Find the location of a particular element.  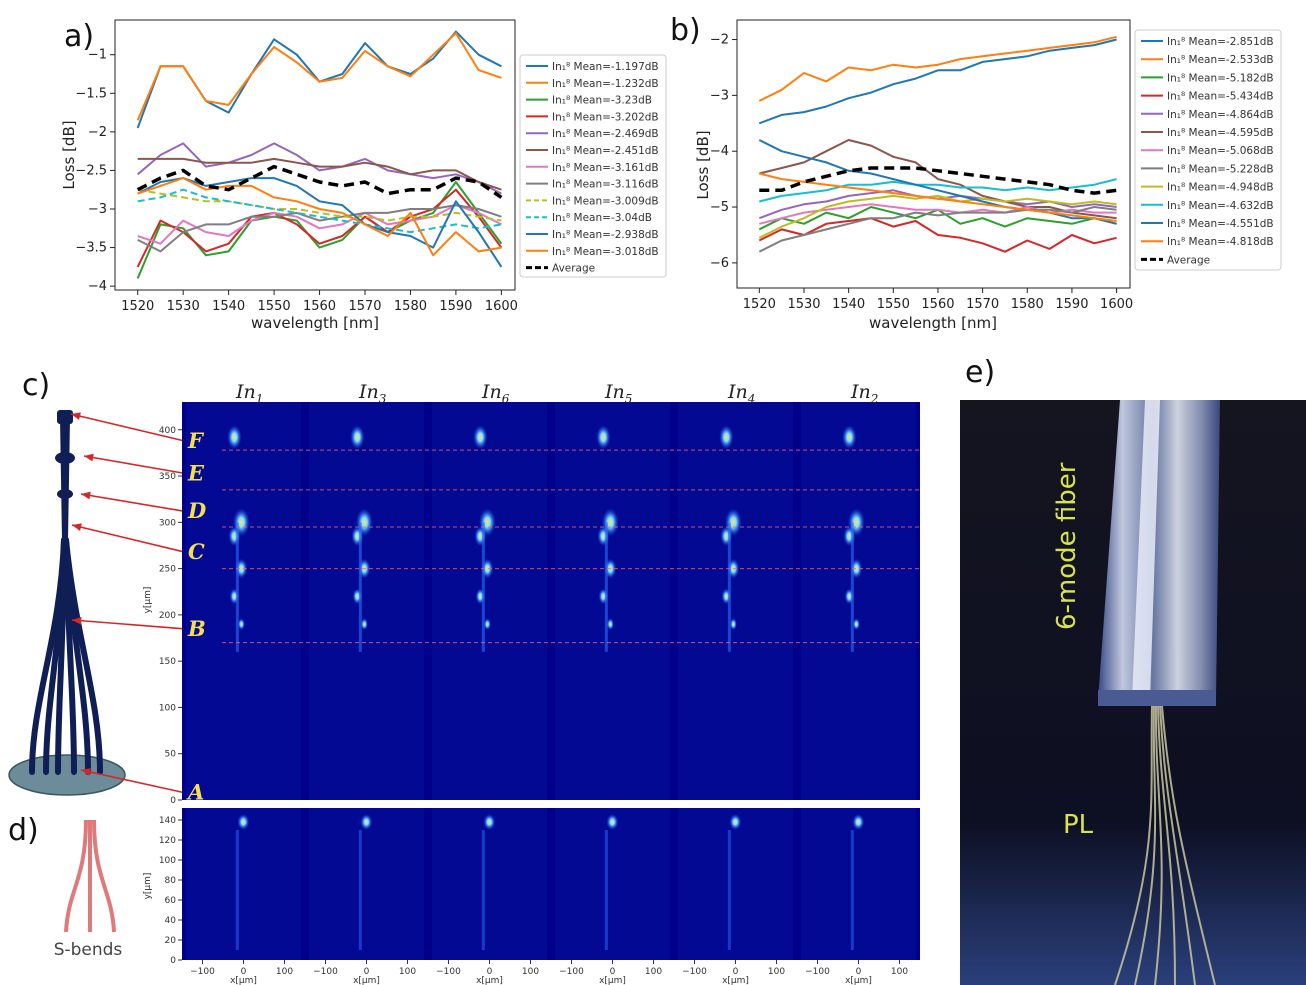

a-legend-label-7: In₁⁸ Mean=-3.116dB is located at coordinates (605, 185).